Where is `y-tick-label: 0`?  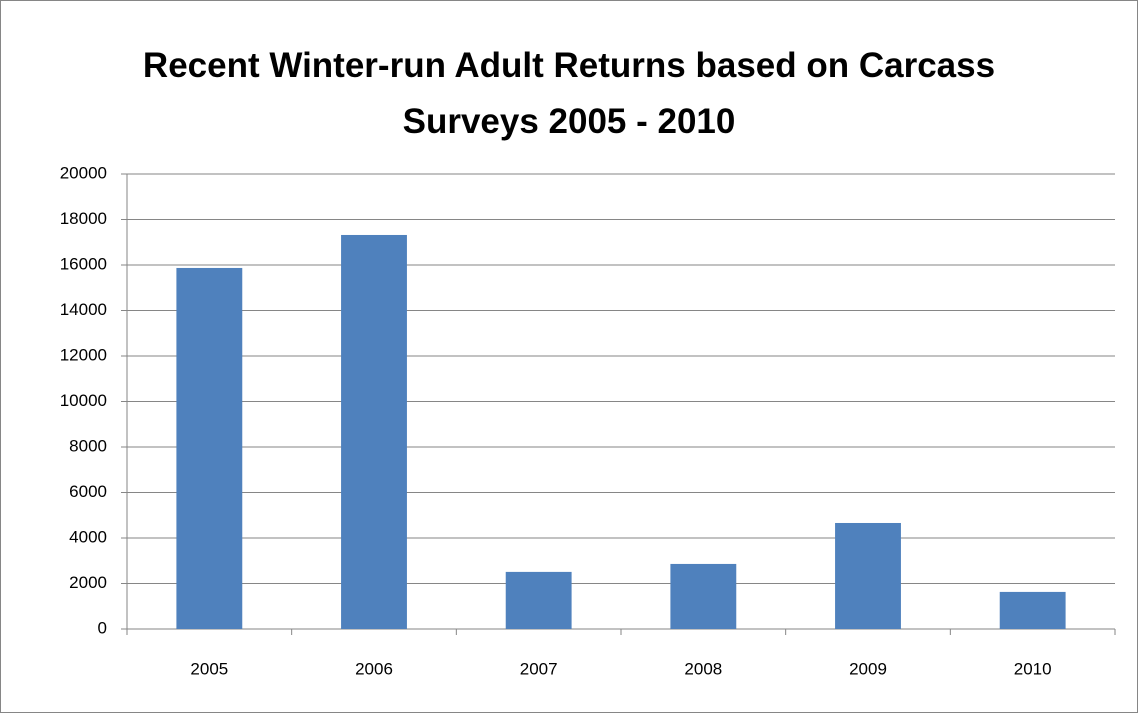 y-tick-label: 0 is located at coordinates (102, 627).